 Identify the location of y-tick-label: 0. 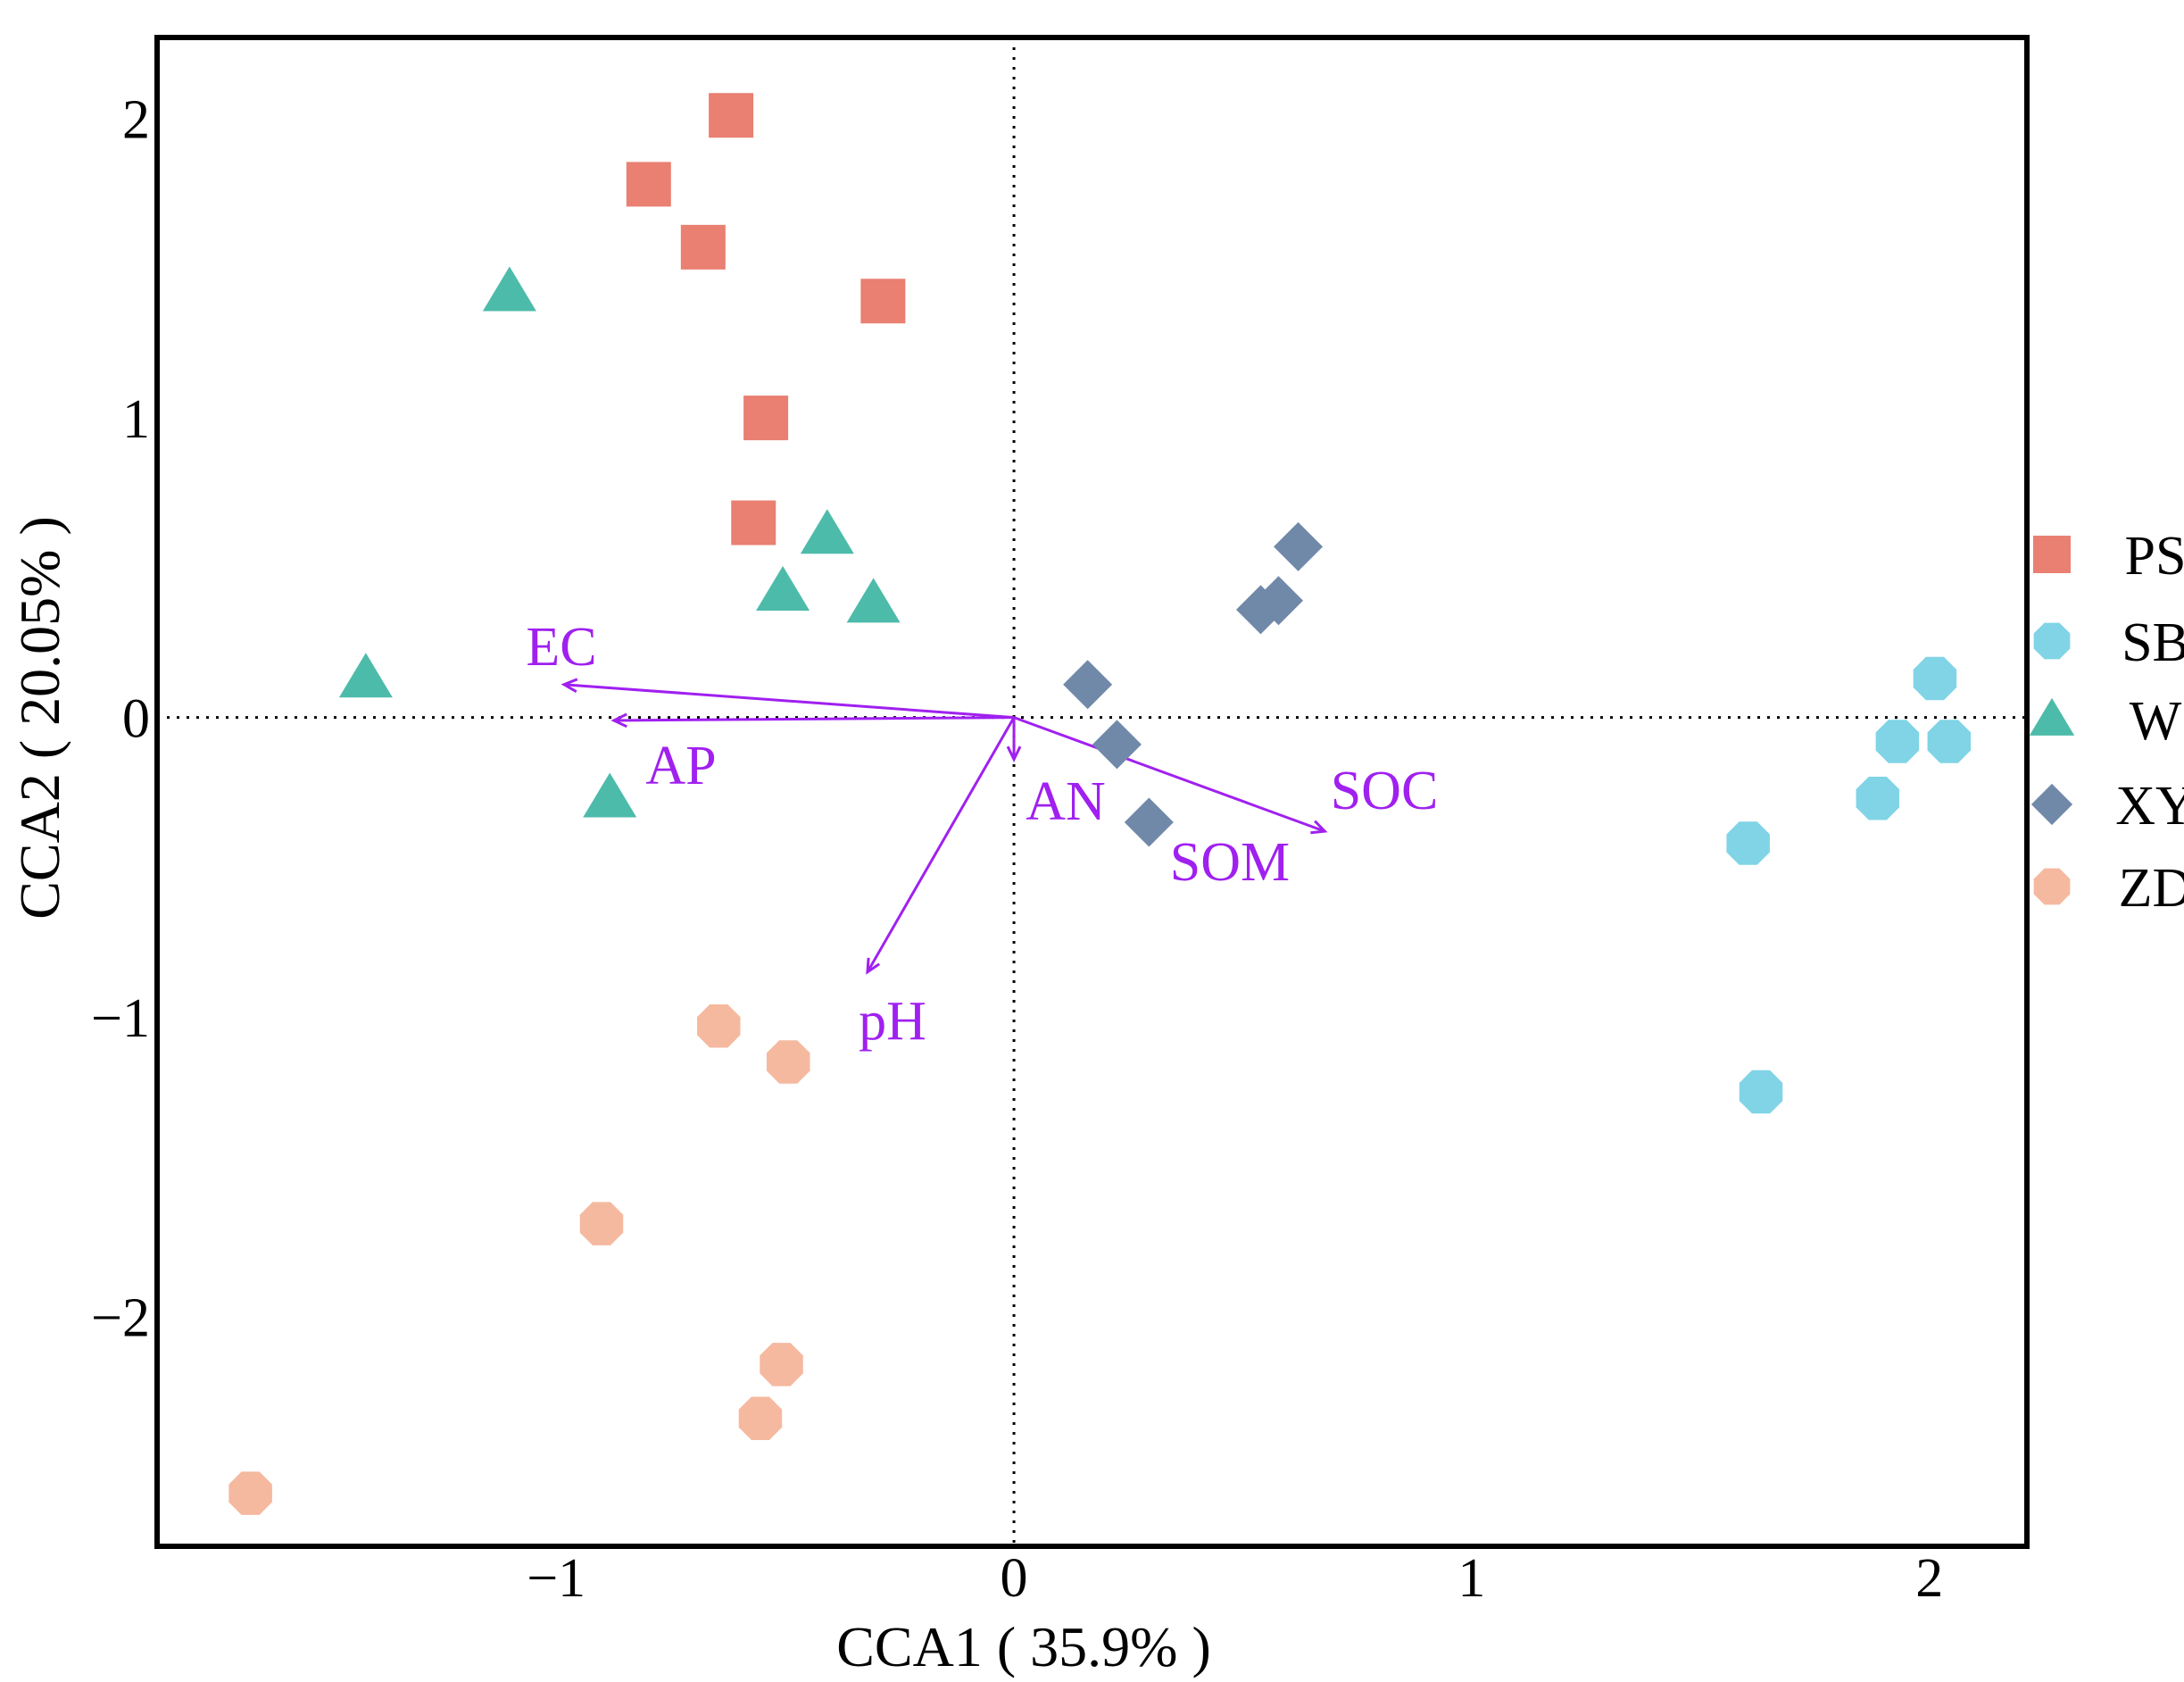
(136, 720).